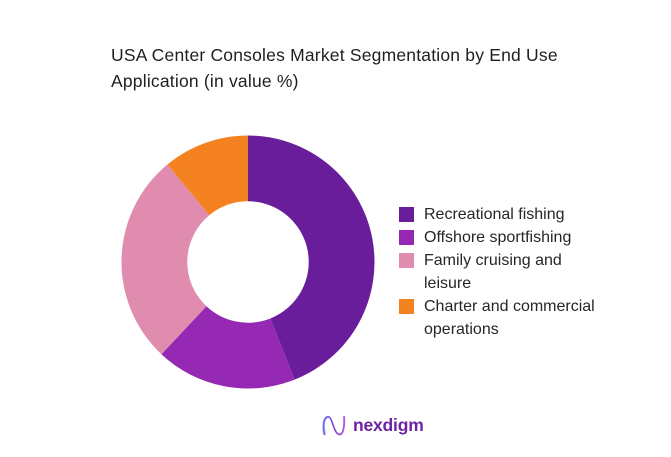 Image resolution: width=671 pixels, height=457 pixels. I want to click on donut-segment-offshore-sportfishing, so click(228, 347).